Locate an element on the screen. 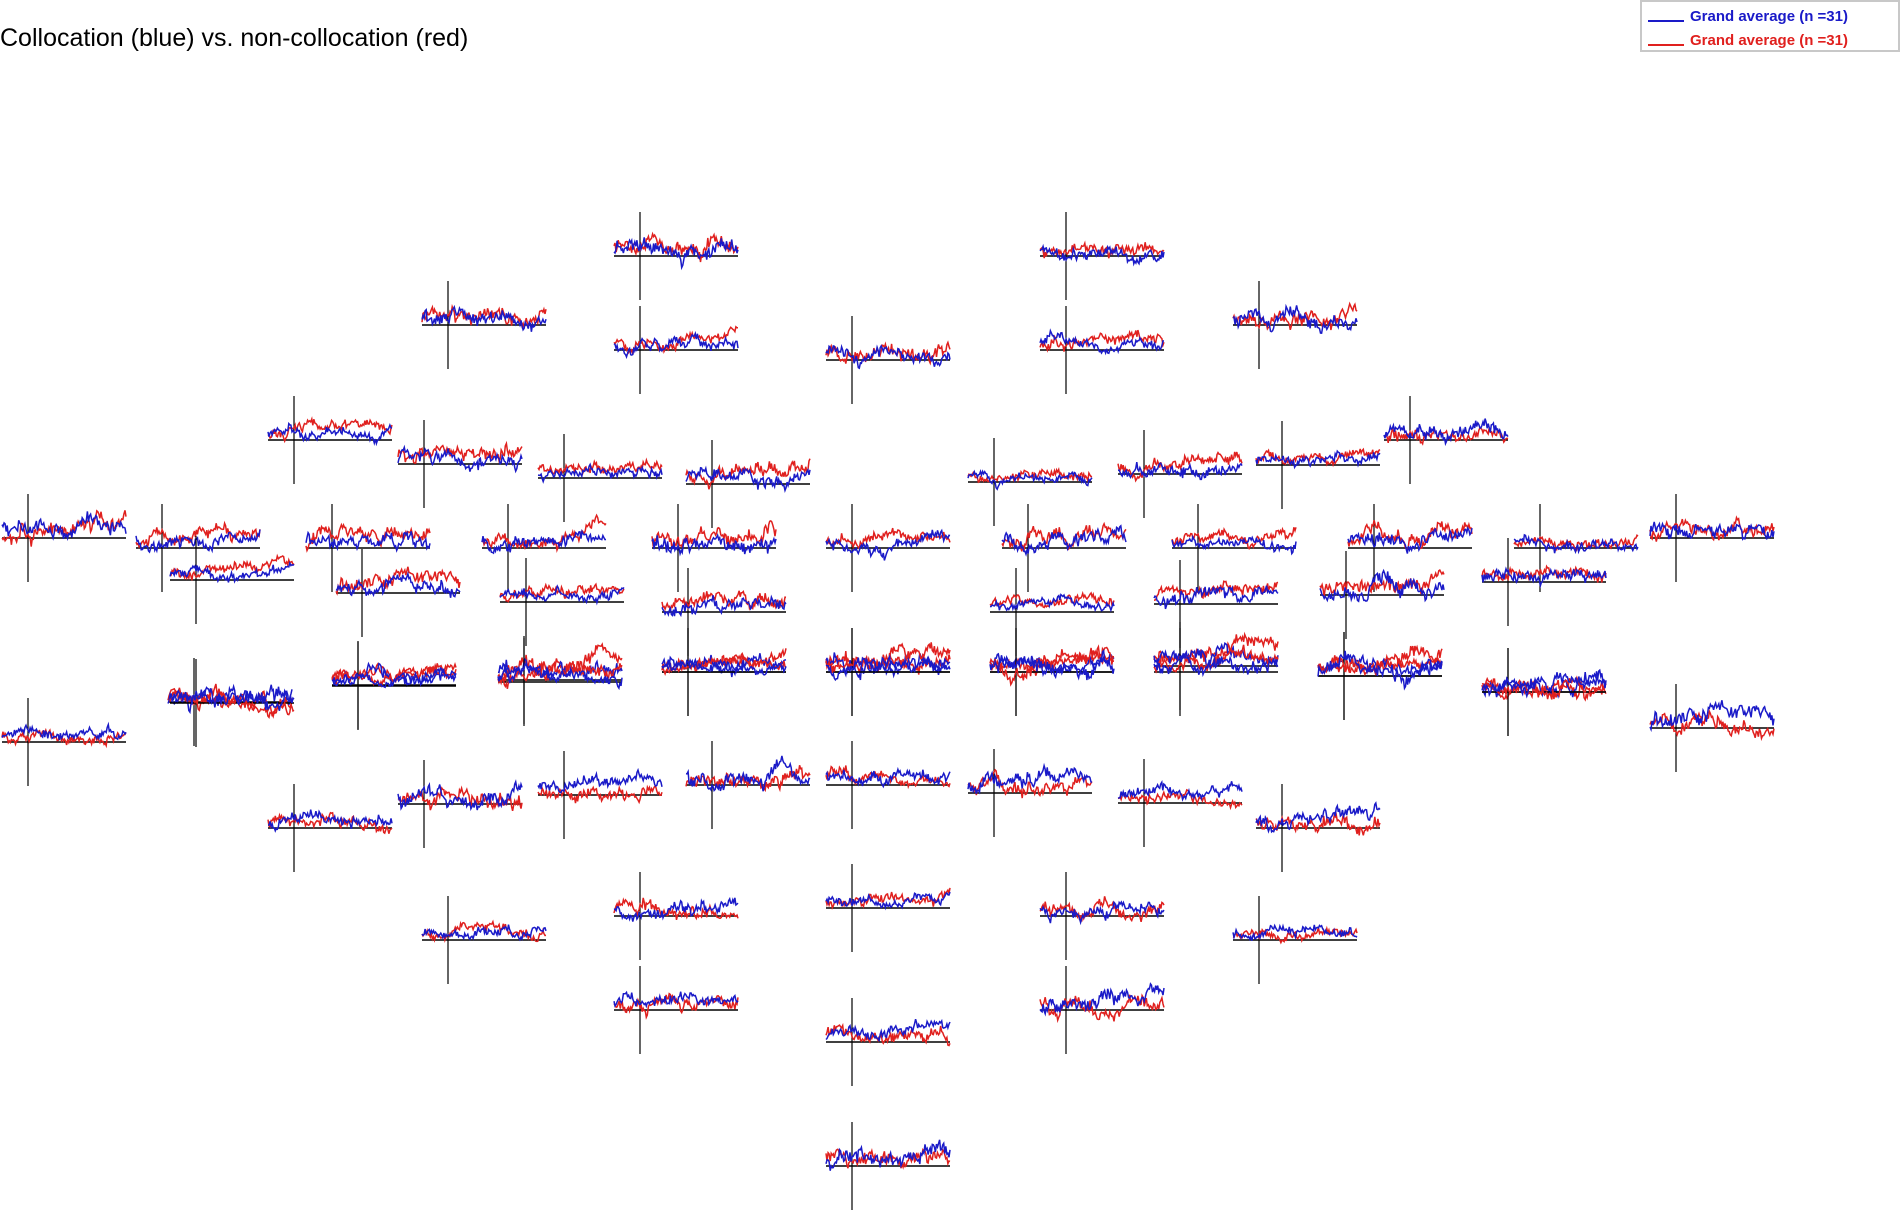  legend-label-red: Grand average (n =31) is located at coordinates (1769, 40).